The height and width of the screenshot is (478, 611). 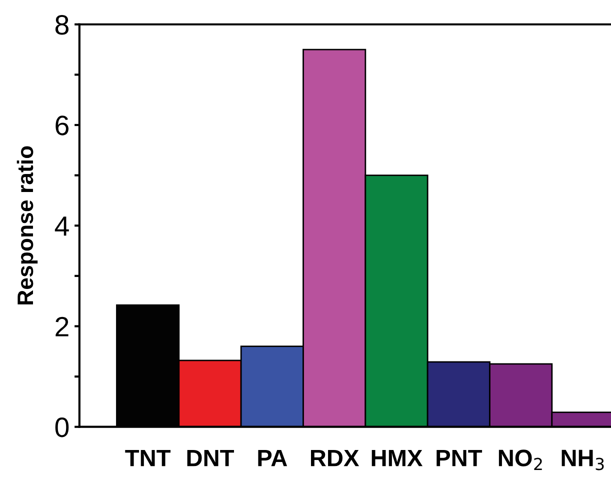 I want to click on x-tick-label: PNT, so click(x=459, y=458).